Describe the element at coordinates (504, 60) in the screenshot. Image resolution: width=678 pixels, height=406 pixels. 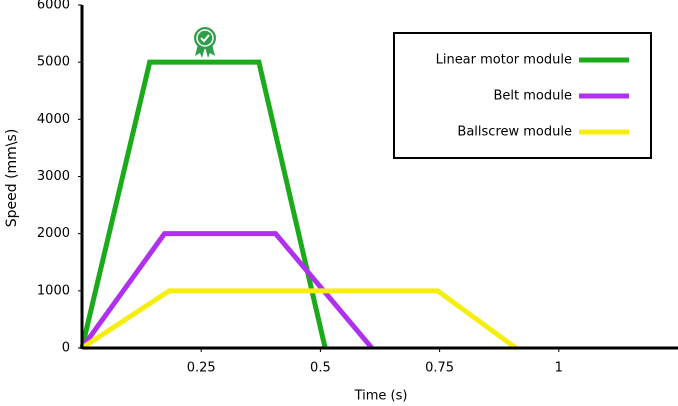
I see `legend-label: Linear motor module` at that location.